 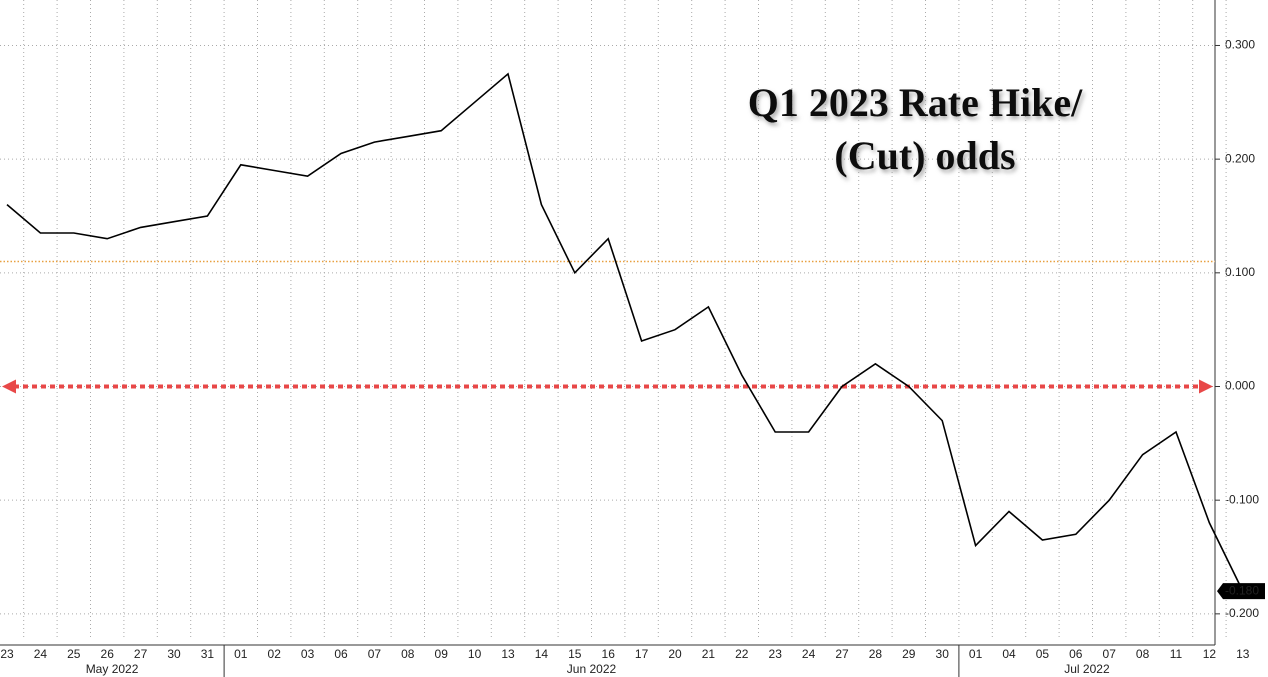 What do you see at coordinates (1009, 654) in the screenshot?
I see `x-tick-label: 04` at bounding box center [1009, 654].